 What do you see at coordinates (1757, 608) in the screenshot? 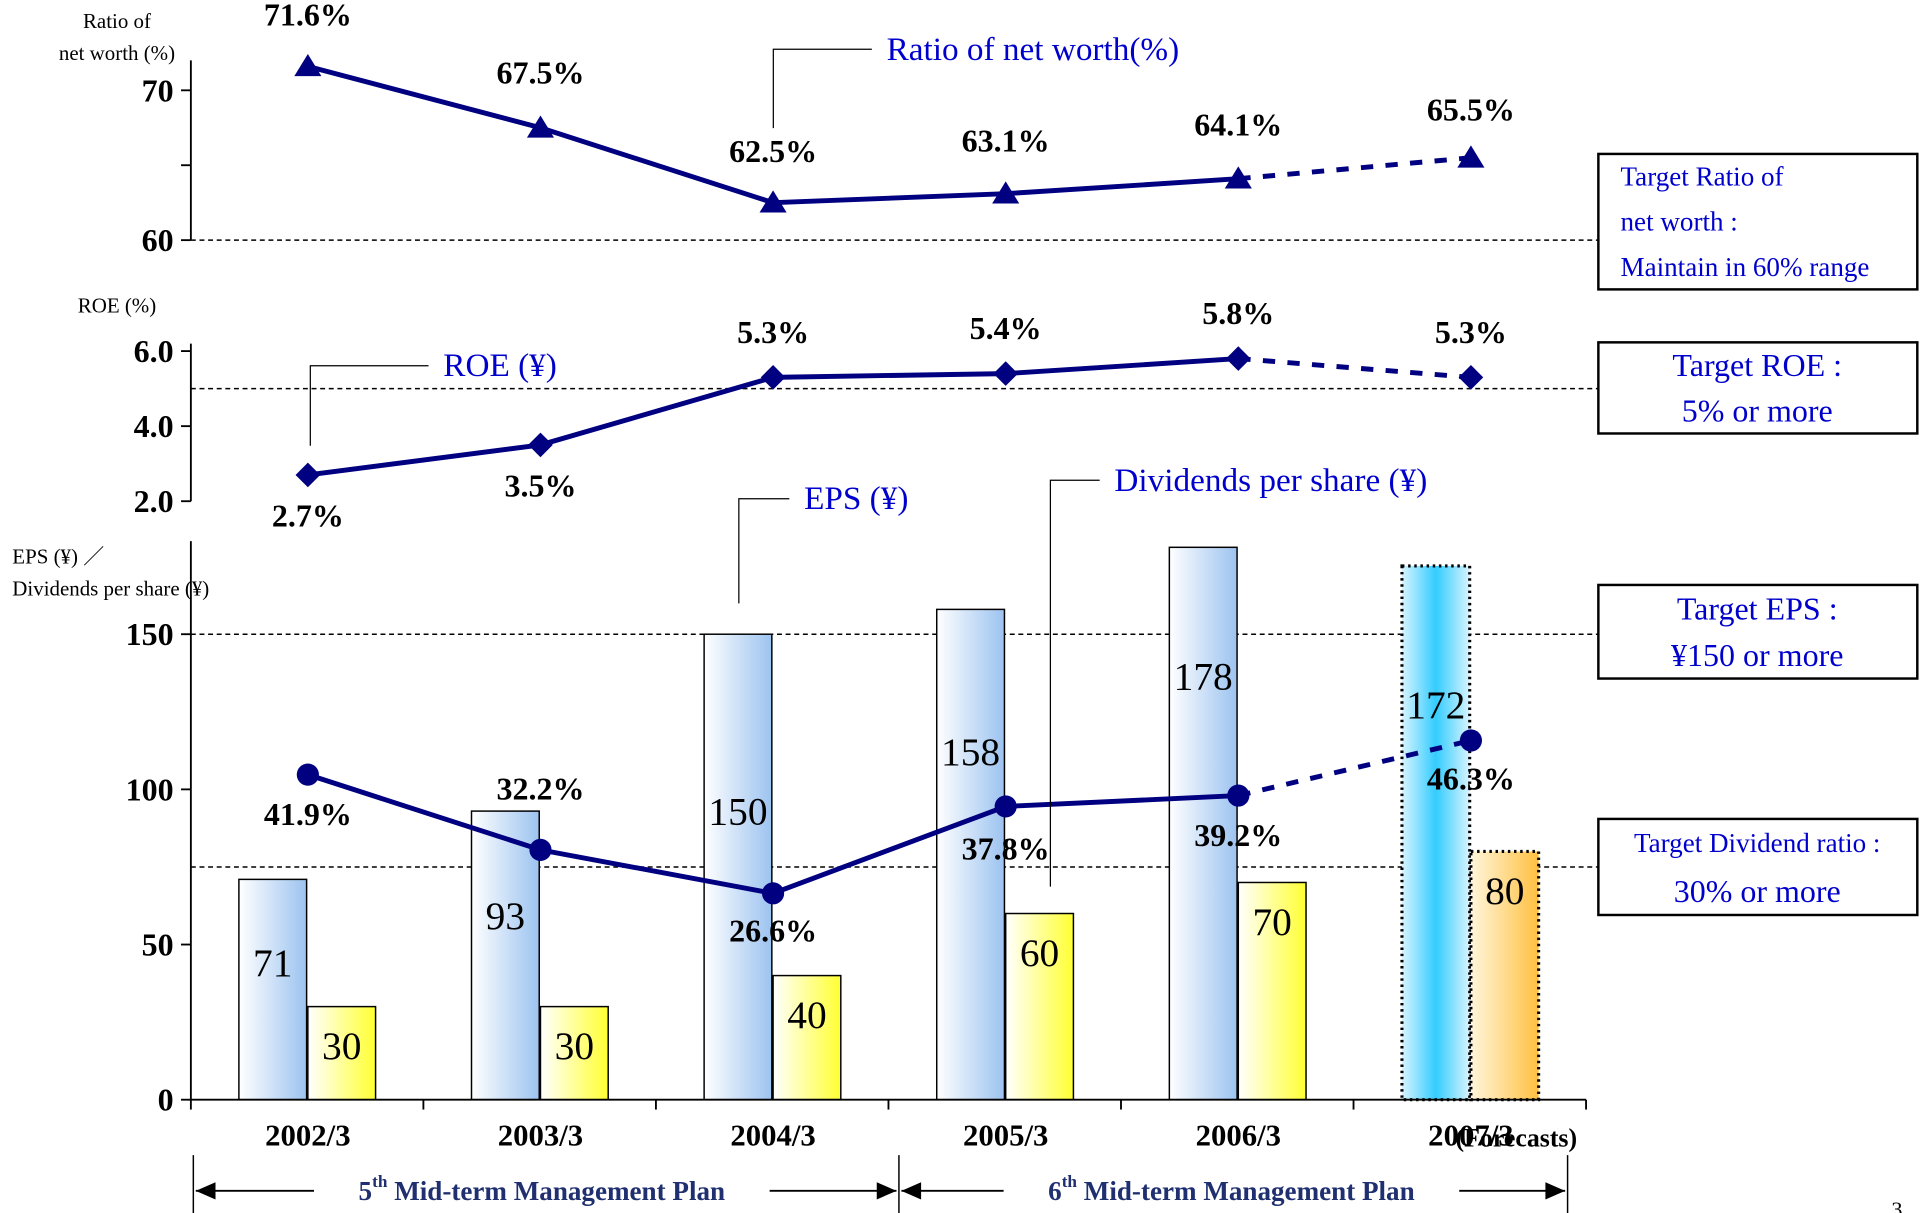
I see `target-label: Target EPS :` at bounding box center [1757, 608].